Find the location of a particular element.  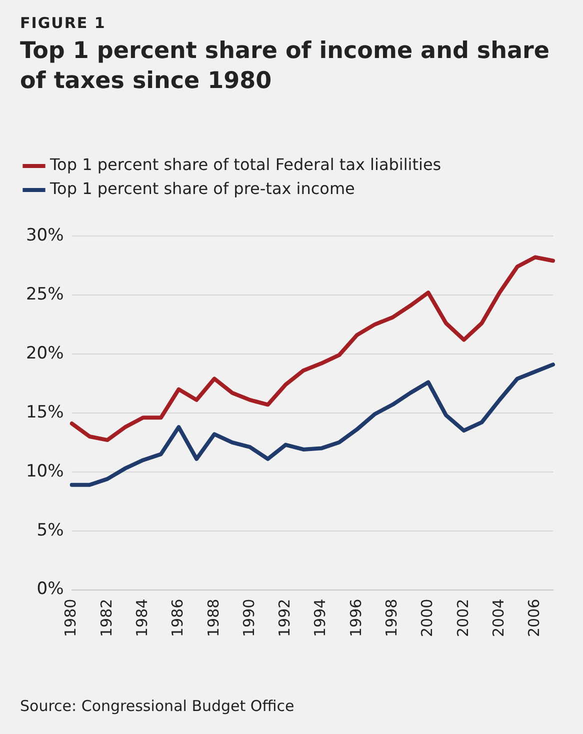

y-tick-label: 25% is located at coordinates (45, 294).